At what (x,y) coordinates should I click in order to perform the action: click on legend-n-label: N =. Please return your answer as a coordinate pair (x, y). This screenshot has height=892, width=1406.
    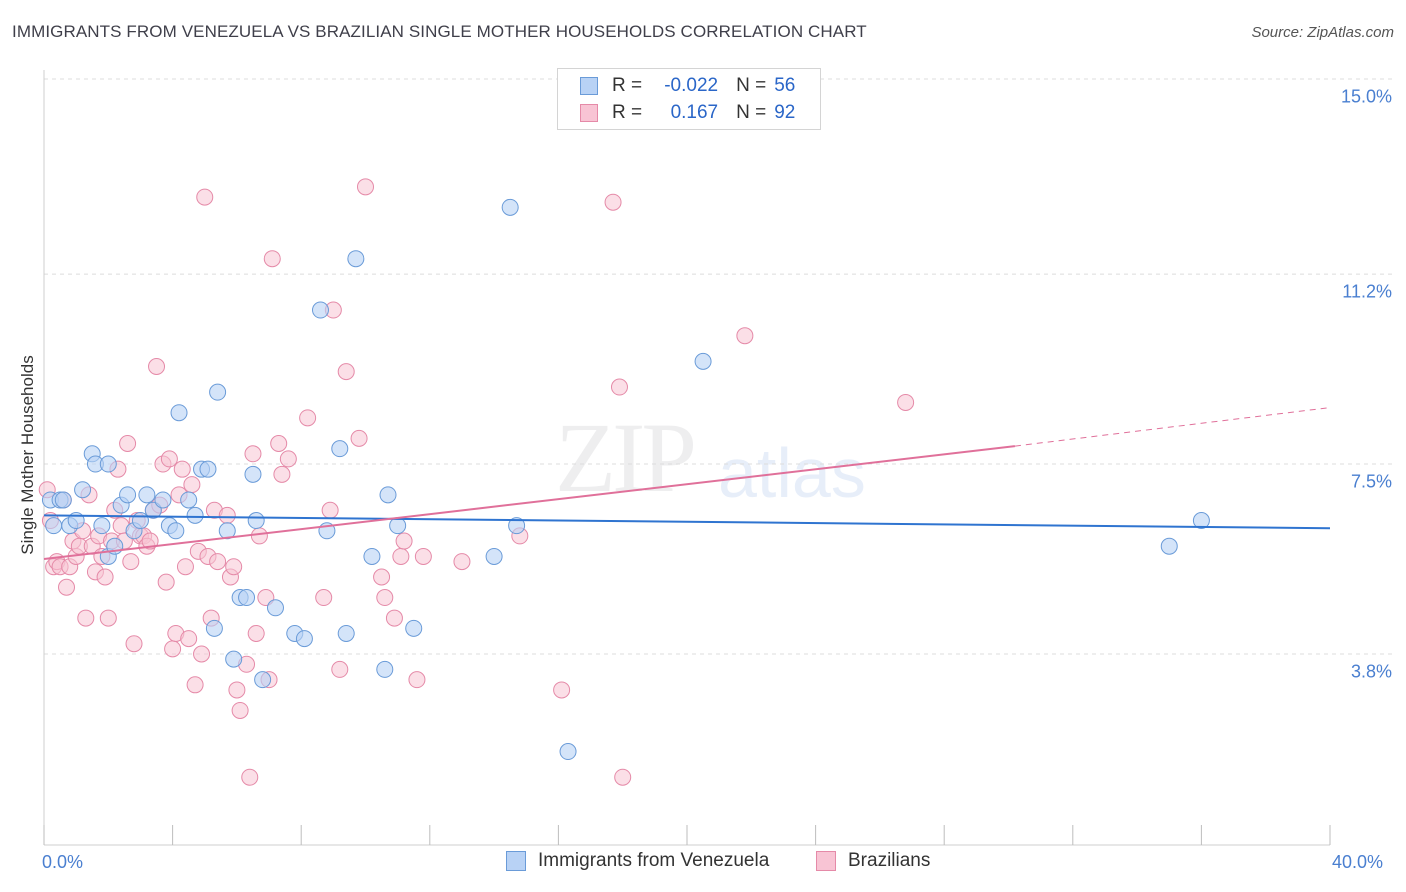
    Looking at the image, I should click on (751, 112).